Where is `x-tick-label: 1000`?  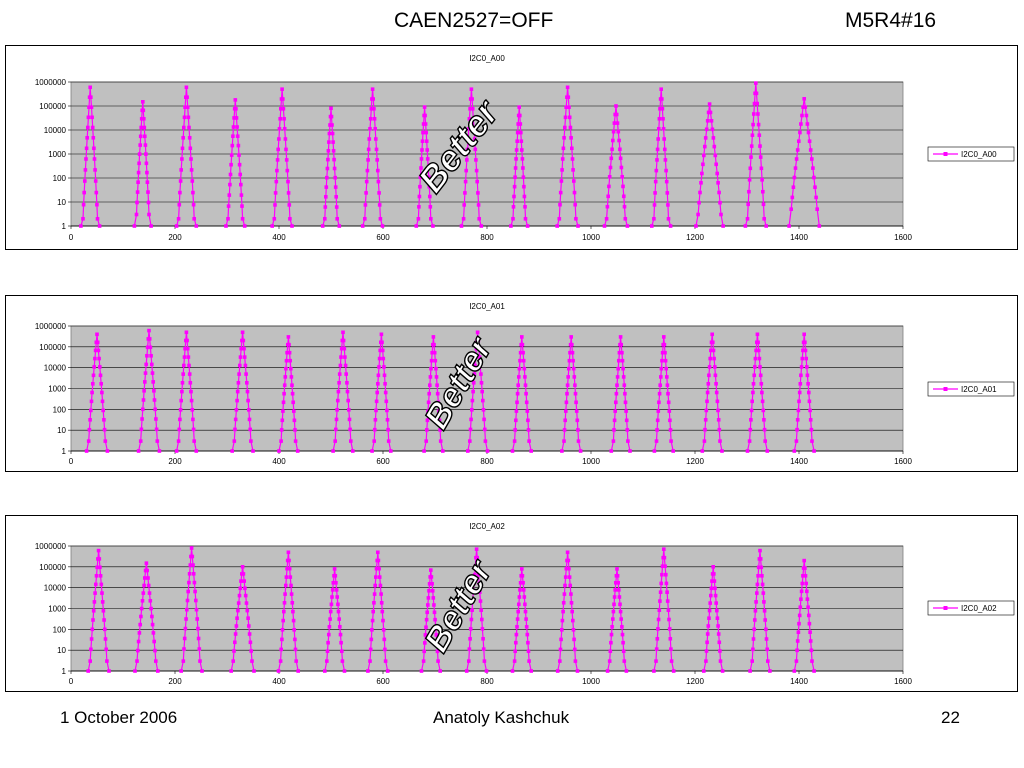 x-tick-label: 1000 is located at coordinates (591, 461).